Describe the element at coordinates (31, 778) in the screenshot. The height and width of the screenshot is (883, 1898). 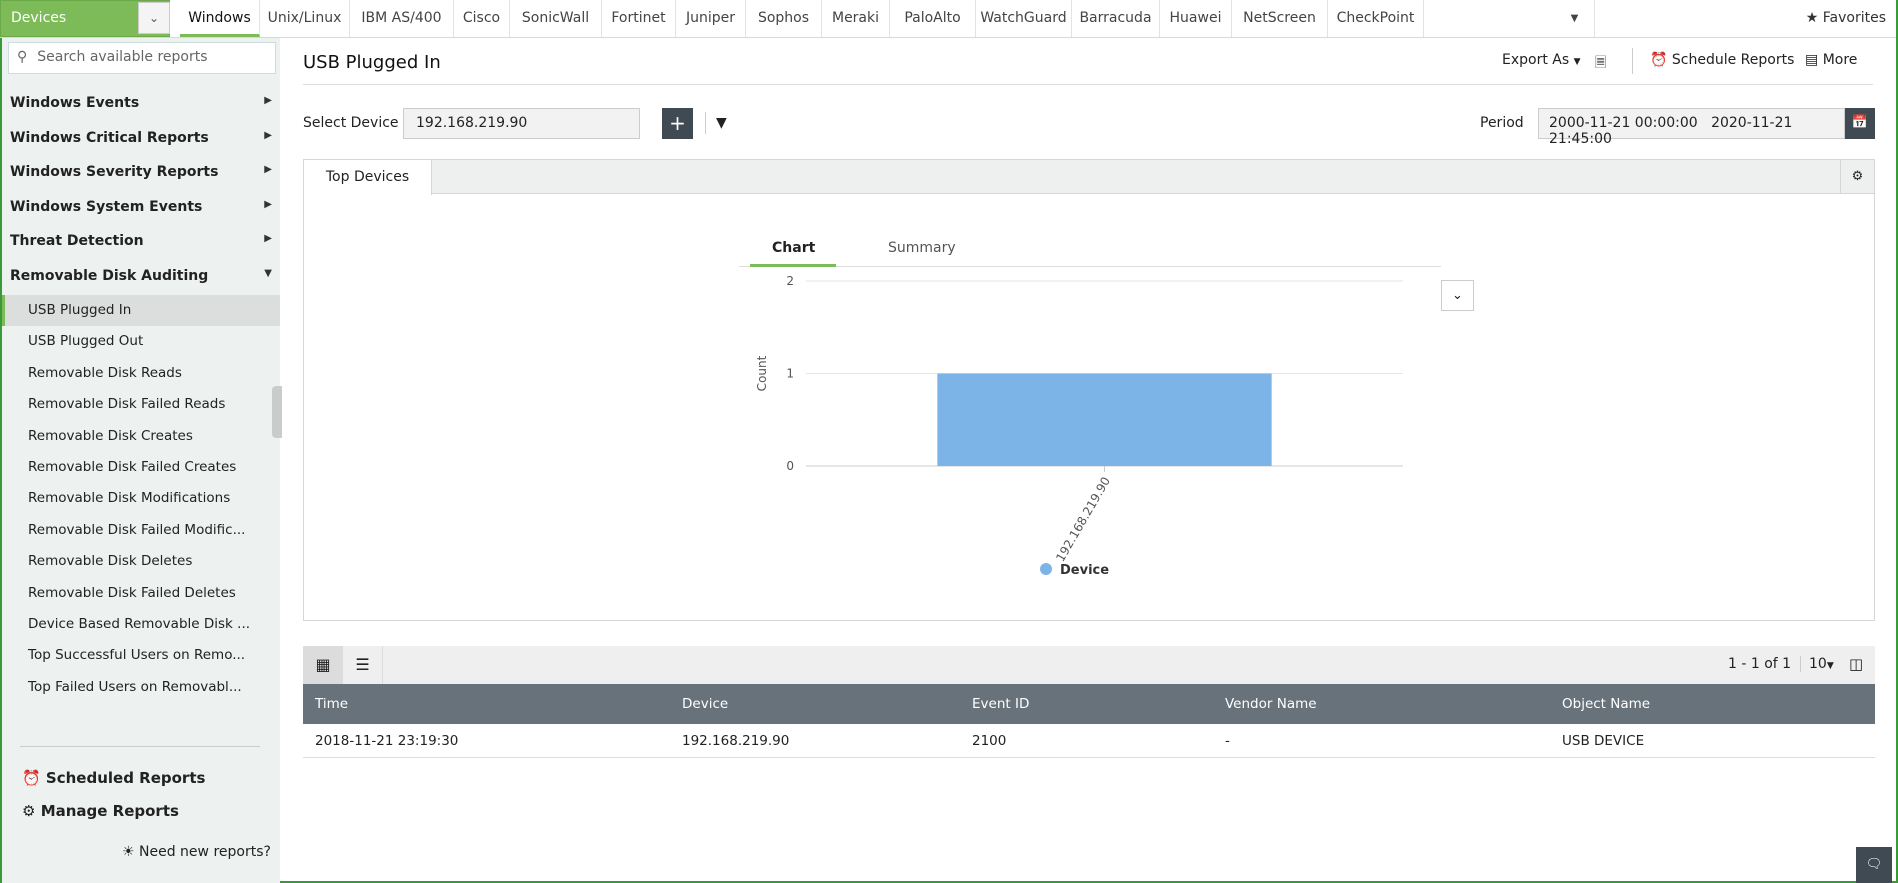
I see `alarm-clock-icon: ⏰` at that location.